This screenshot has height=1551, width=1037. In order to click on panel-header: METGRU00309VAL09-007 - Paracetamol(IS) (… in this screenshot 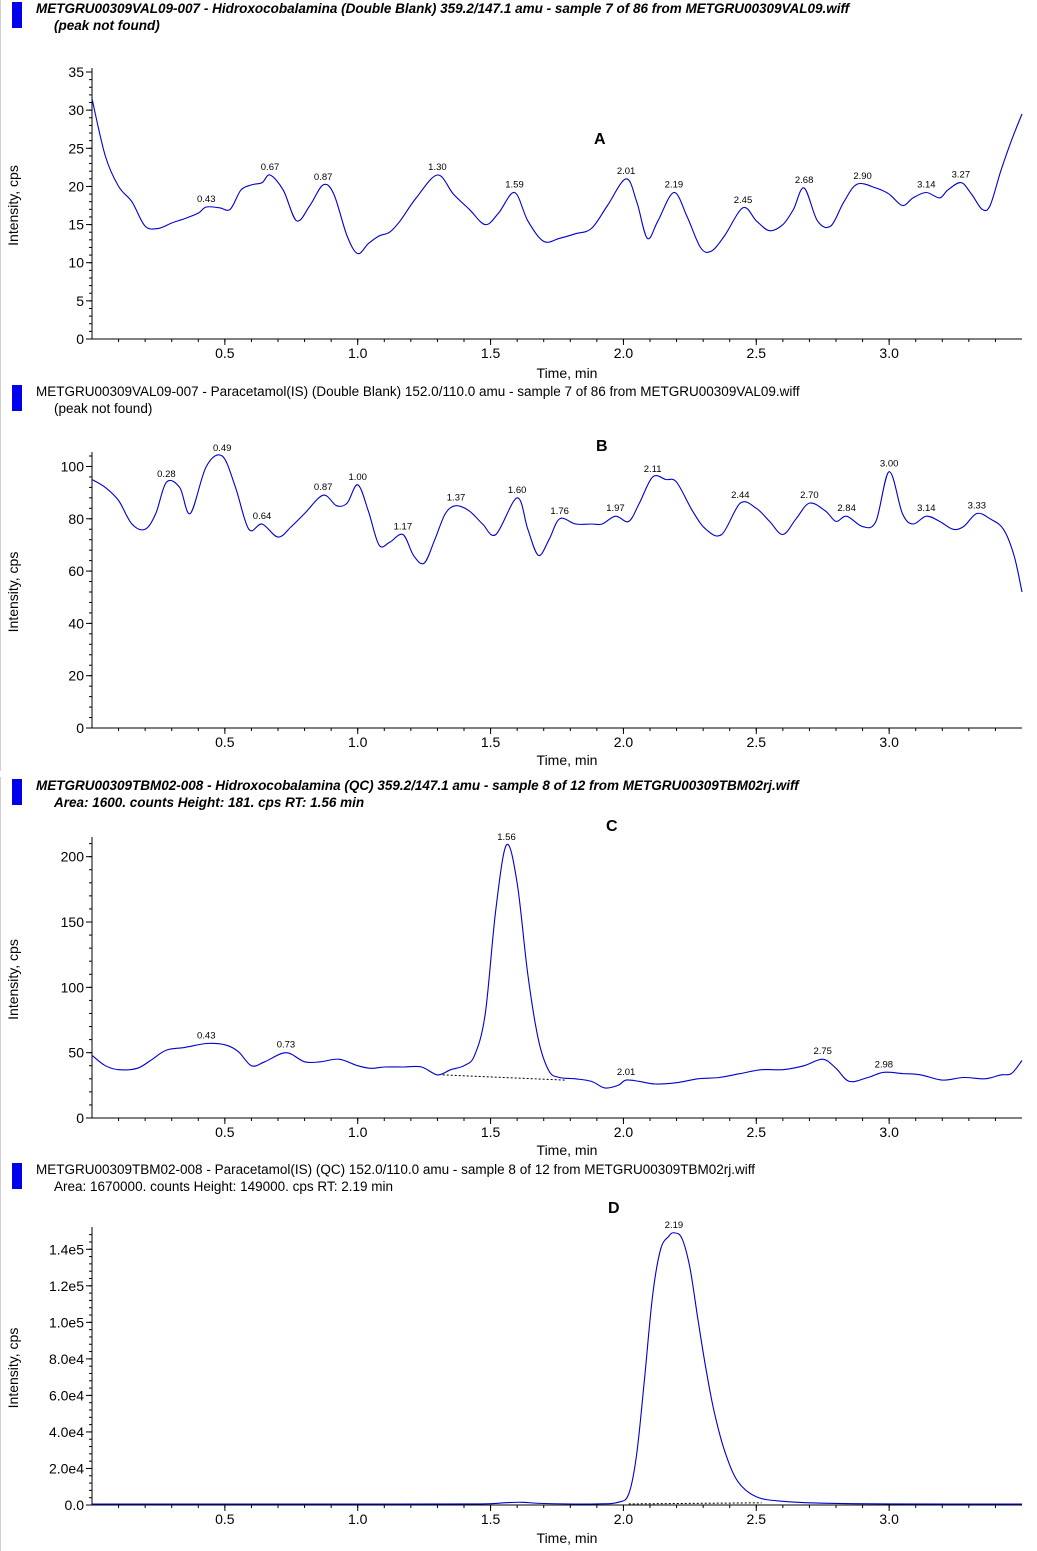, I will do `click(418, 400)`.